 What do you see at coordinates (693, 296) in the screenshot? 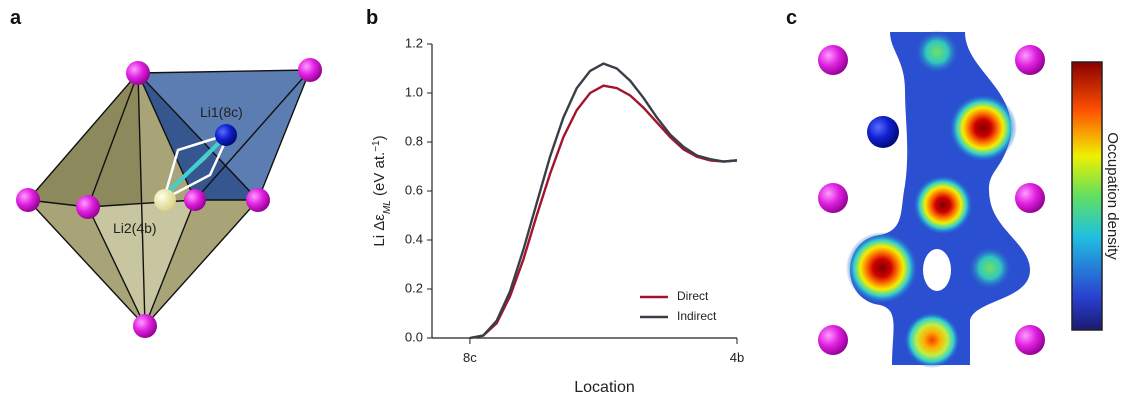
I see `legend-label: Direct` at bounding box center [693, 296].